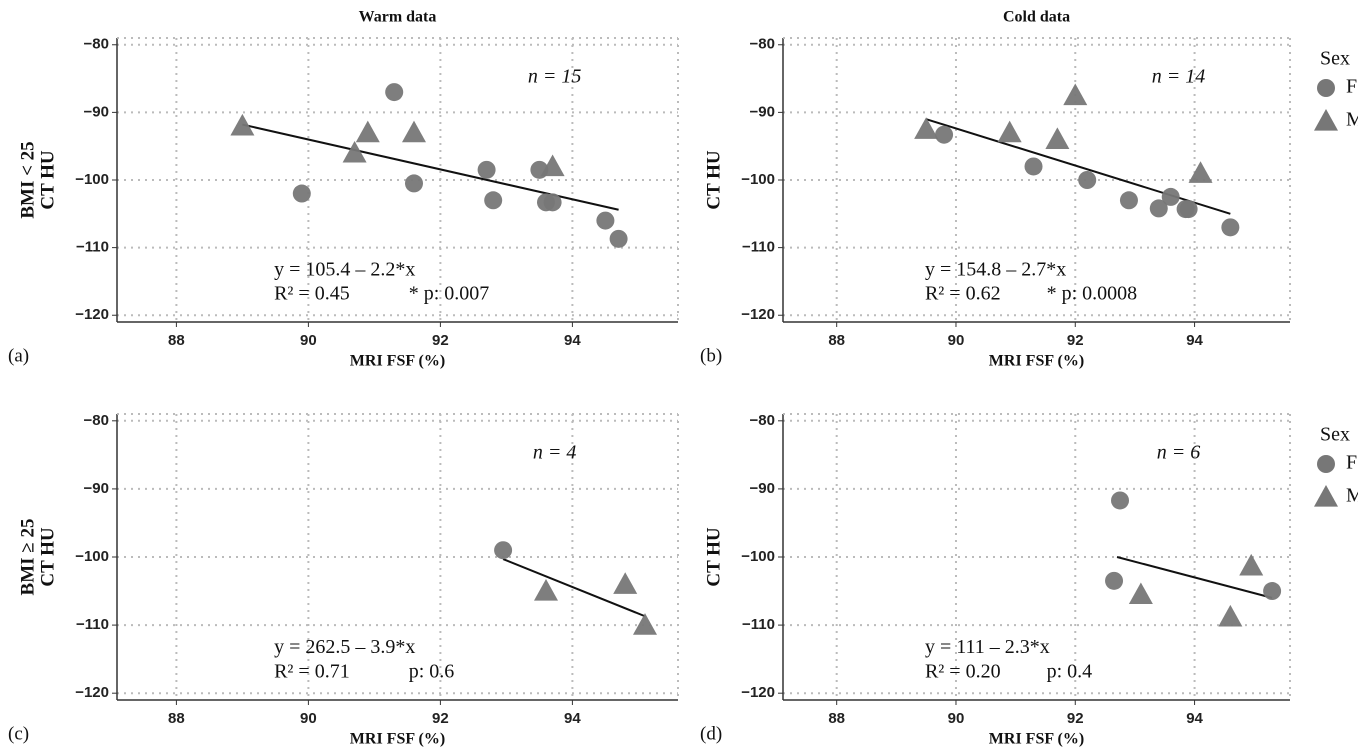  What do you see at coordinates (18, 355) in the screenshot?
I see `panel-label: (a)` at bounding box center [18, 355].